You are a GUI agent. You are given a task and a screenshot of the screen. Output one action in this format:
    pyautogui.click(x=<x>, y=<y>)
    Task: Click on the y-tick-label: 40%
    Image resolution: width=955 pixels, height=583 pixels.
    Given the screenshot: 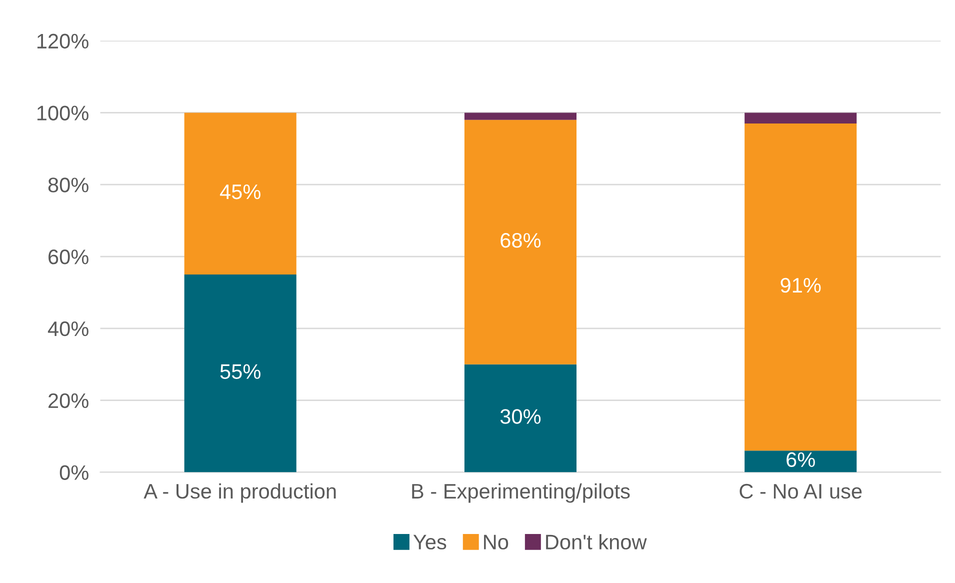 What is the action you would take?
    pyautogui.click(x=68, y=328)
    